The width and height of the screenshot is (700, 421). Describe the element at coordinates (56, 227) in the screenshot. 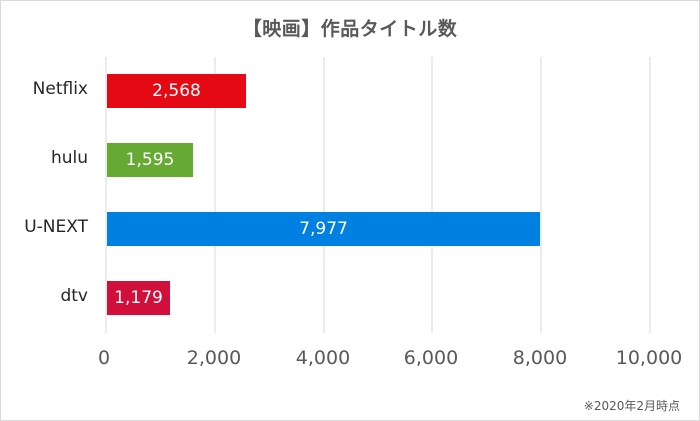

I see `category-label-unext: U-NEXT` at that location.